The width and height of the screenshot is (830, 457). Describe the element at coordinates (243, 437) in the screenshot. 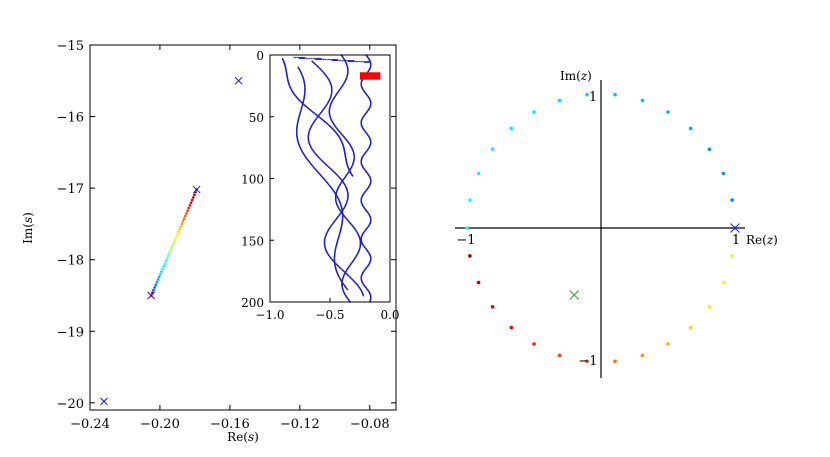

I see `left-x-axis-label: Re(s)` at that location.